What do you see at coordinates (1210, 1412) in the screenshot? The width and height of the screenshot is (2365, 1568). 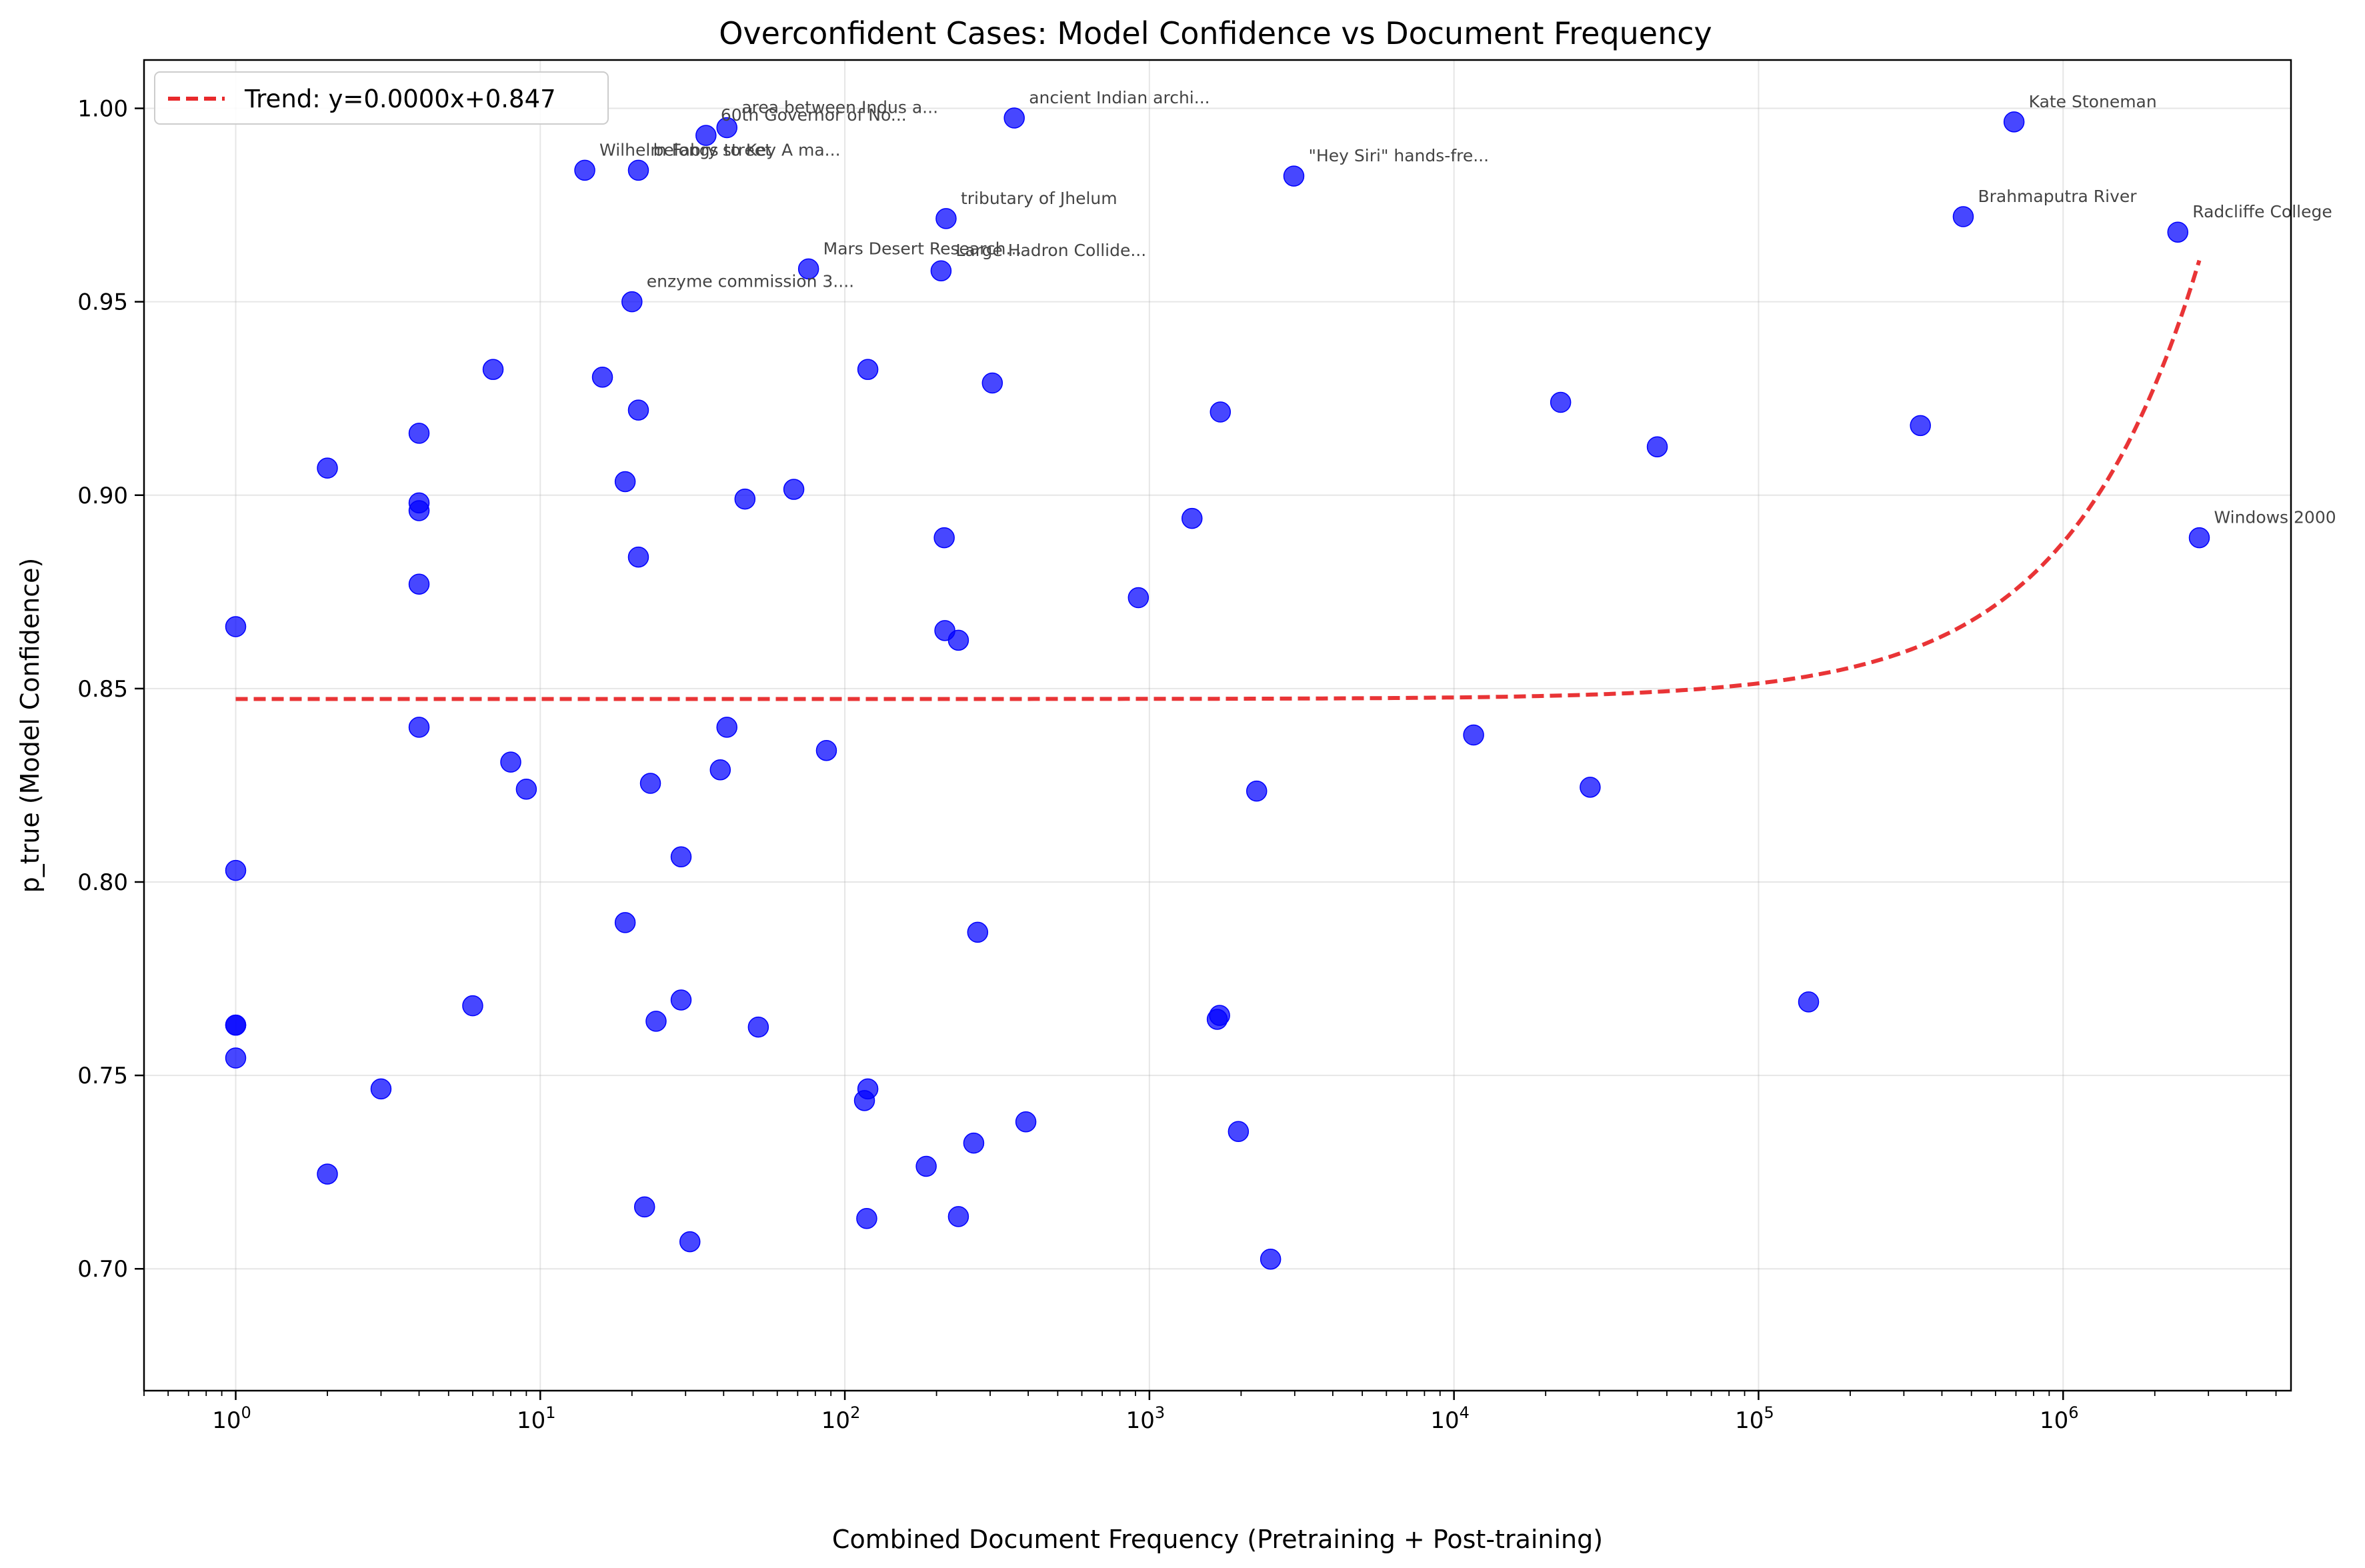 I see `x-axis: 10⁰ 10¹ 10² 10³ 10⁴ 10⁵ 10⁶` at bounding box center [1210, 1412].